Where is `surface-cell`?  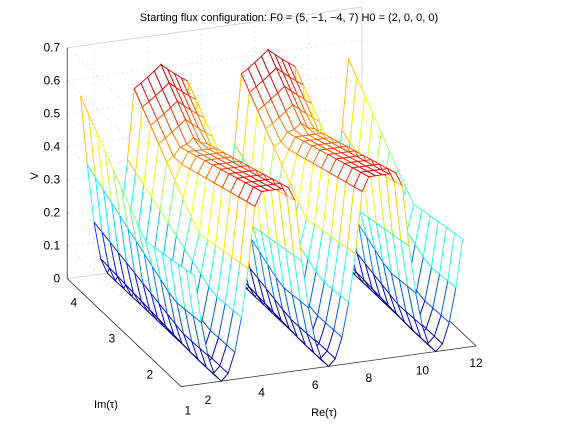
surface-cell is located at coordinates (455, 260).